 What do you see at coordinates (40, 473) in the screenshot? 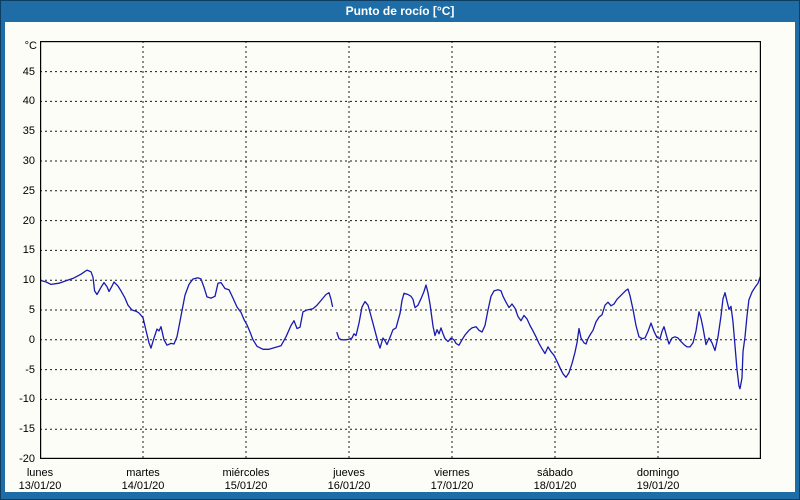
I see `x-day-label: lunes` at bounding box center [40, 473].